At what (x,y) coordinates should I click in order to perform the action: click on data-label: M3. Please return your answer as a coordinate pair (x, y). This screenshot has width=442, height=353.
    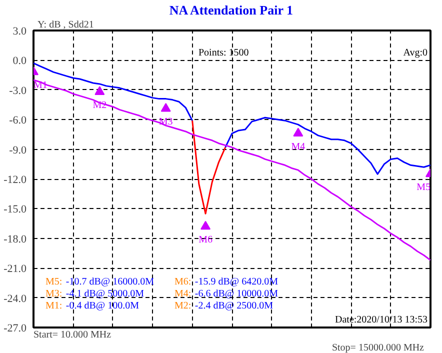
    Looking at the image, I should click on (165, 122).